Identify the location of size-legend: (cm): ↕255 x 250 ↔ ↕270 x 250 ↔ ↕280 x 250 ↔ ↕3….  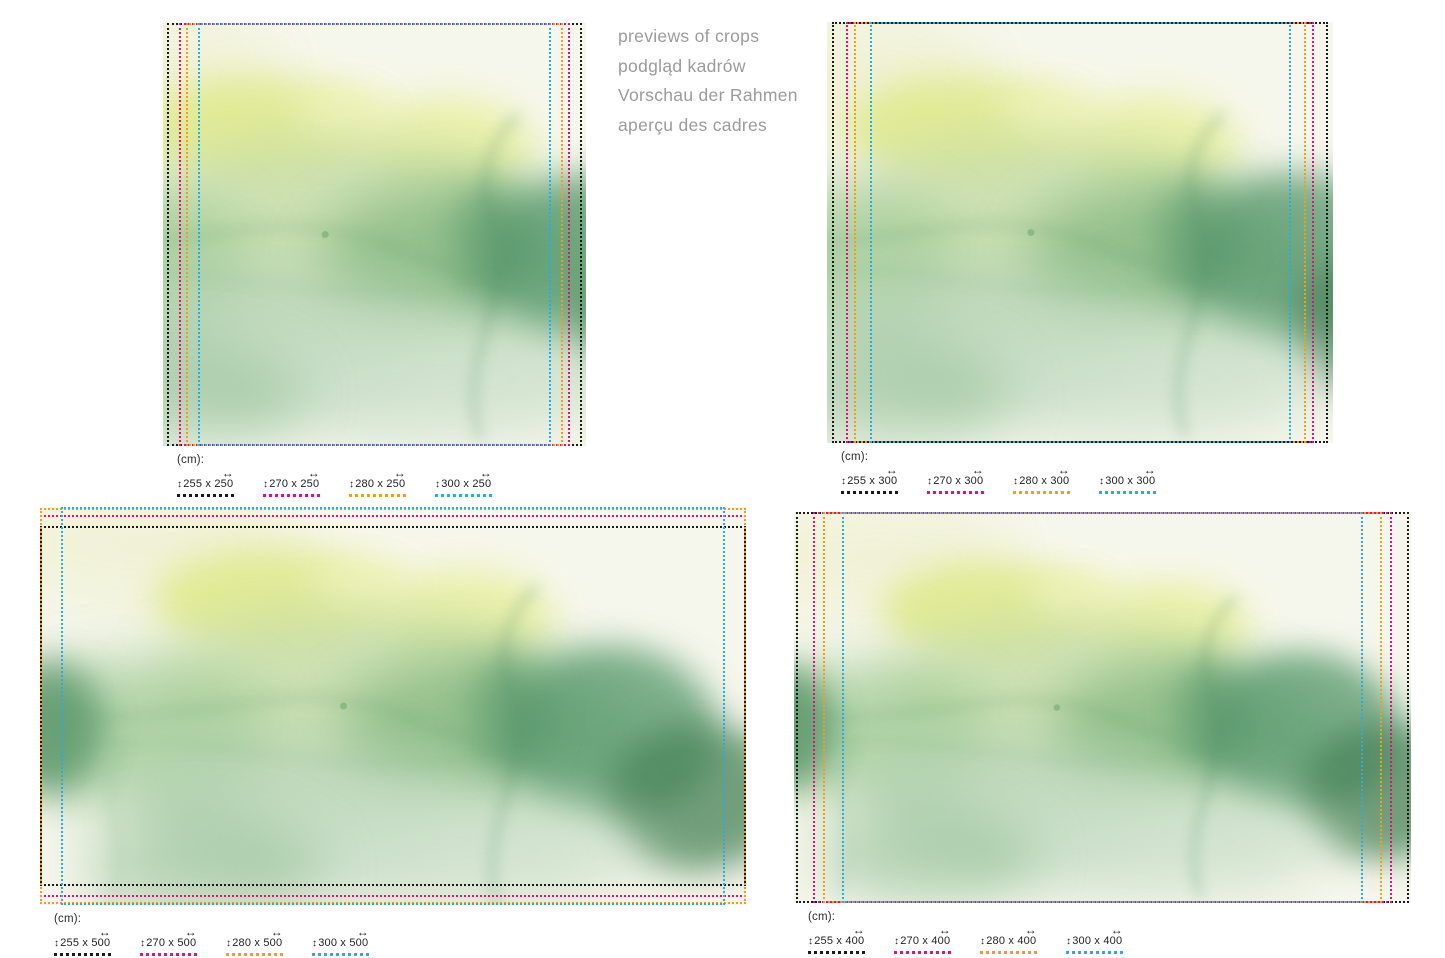
(374, 475).